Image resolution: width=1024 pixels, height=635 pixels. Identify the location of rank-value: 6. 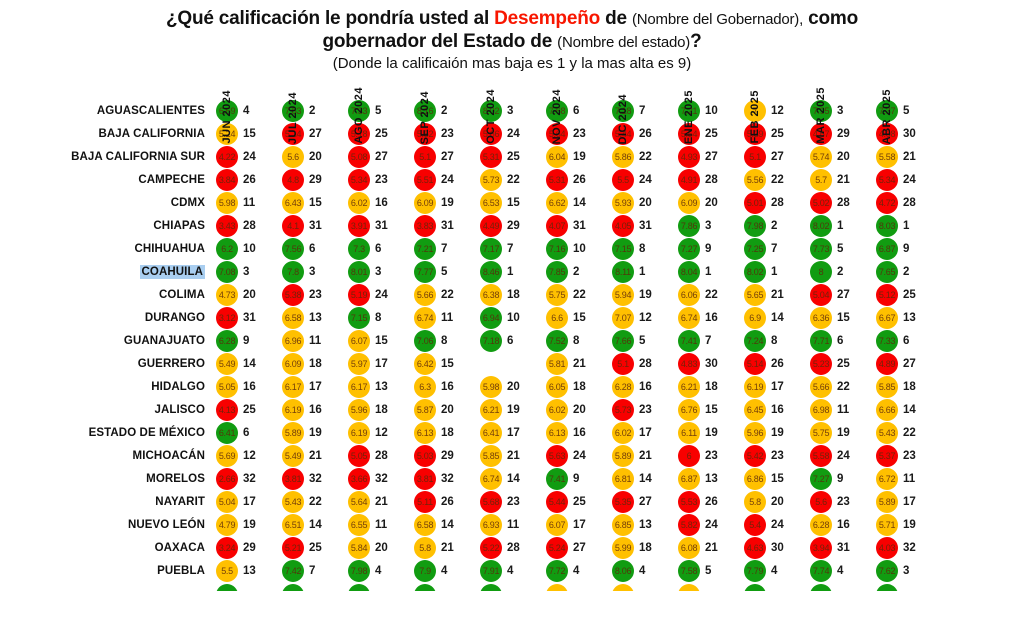
(510, 340).